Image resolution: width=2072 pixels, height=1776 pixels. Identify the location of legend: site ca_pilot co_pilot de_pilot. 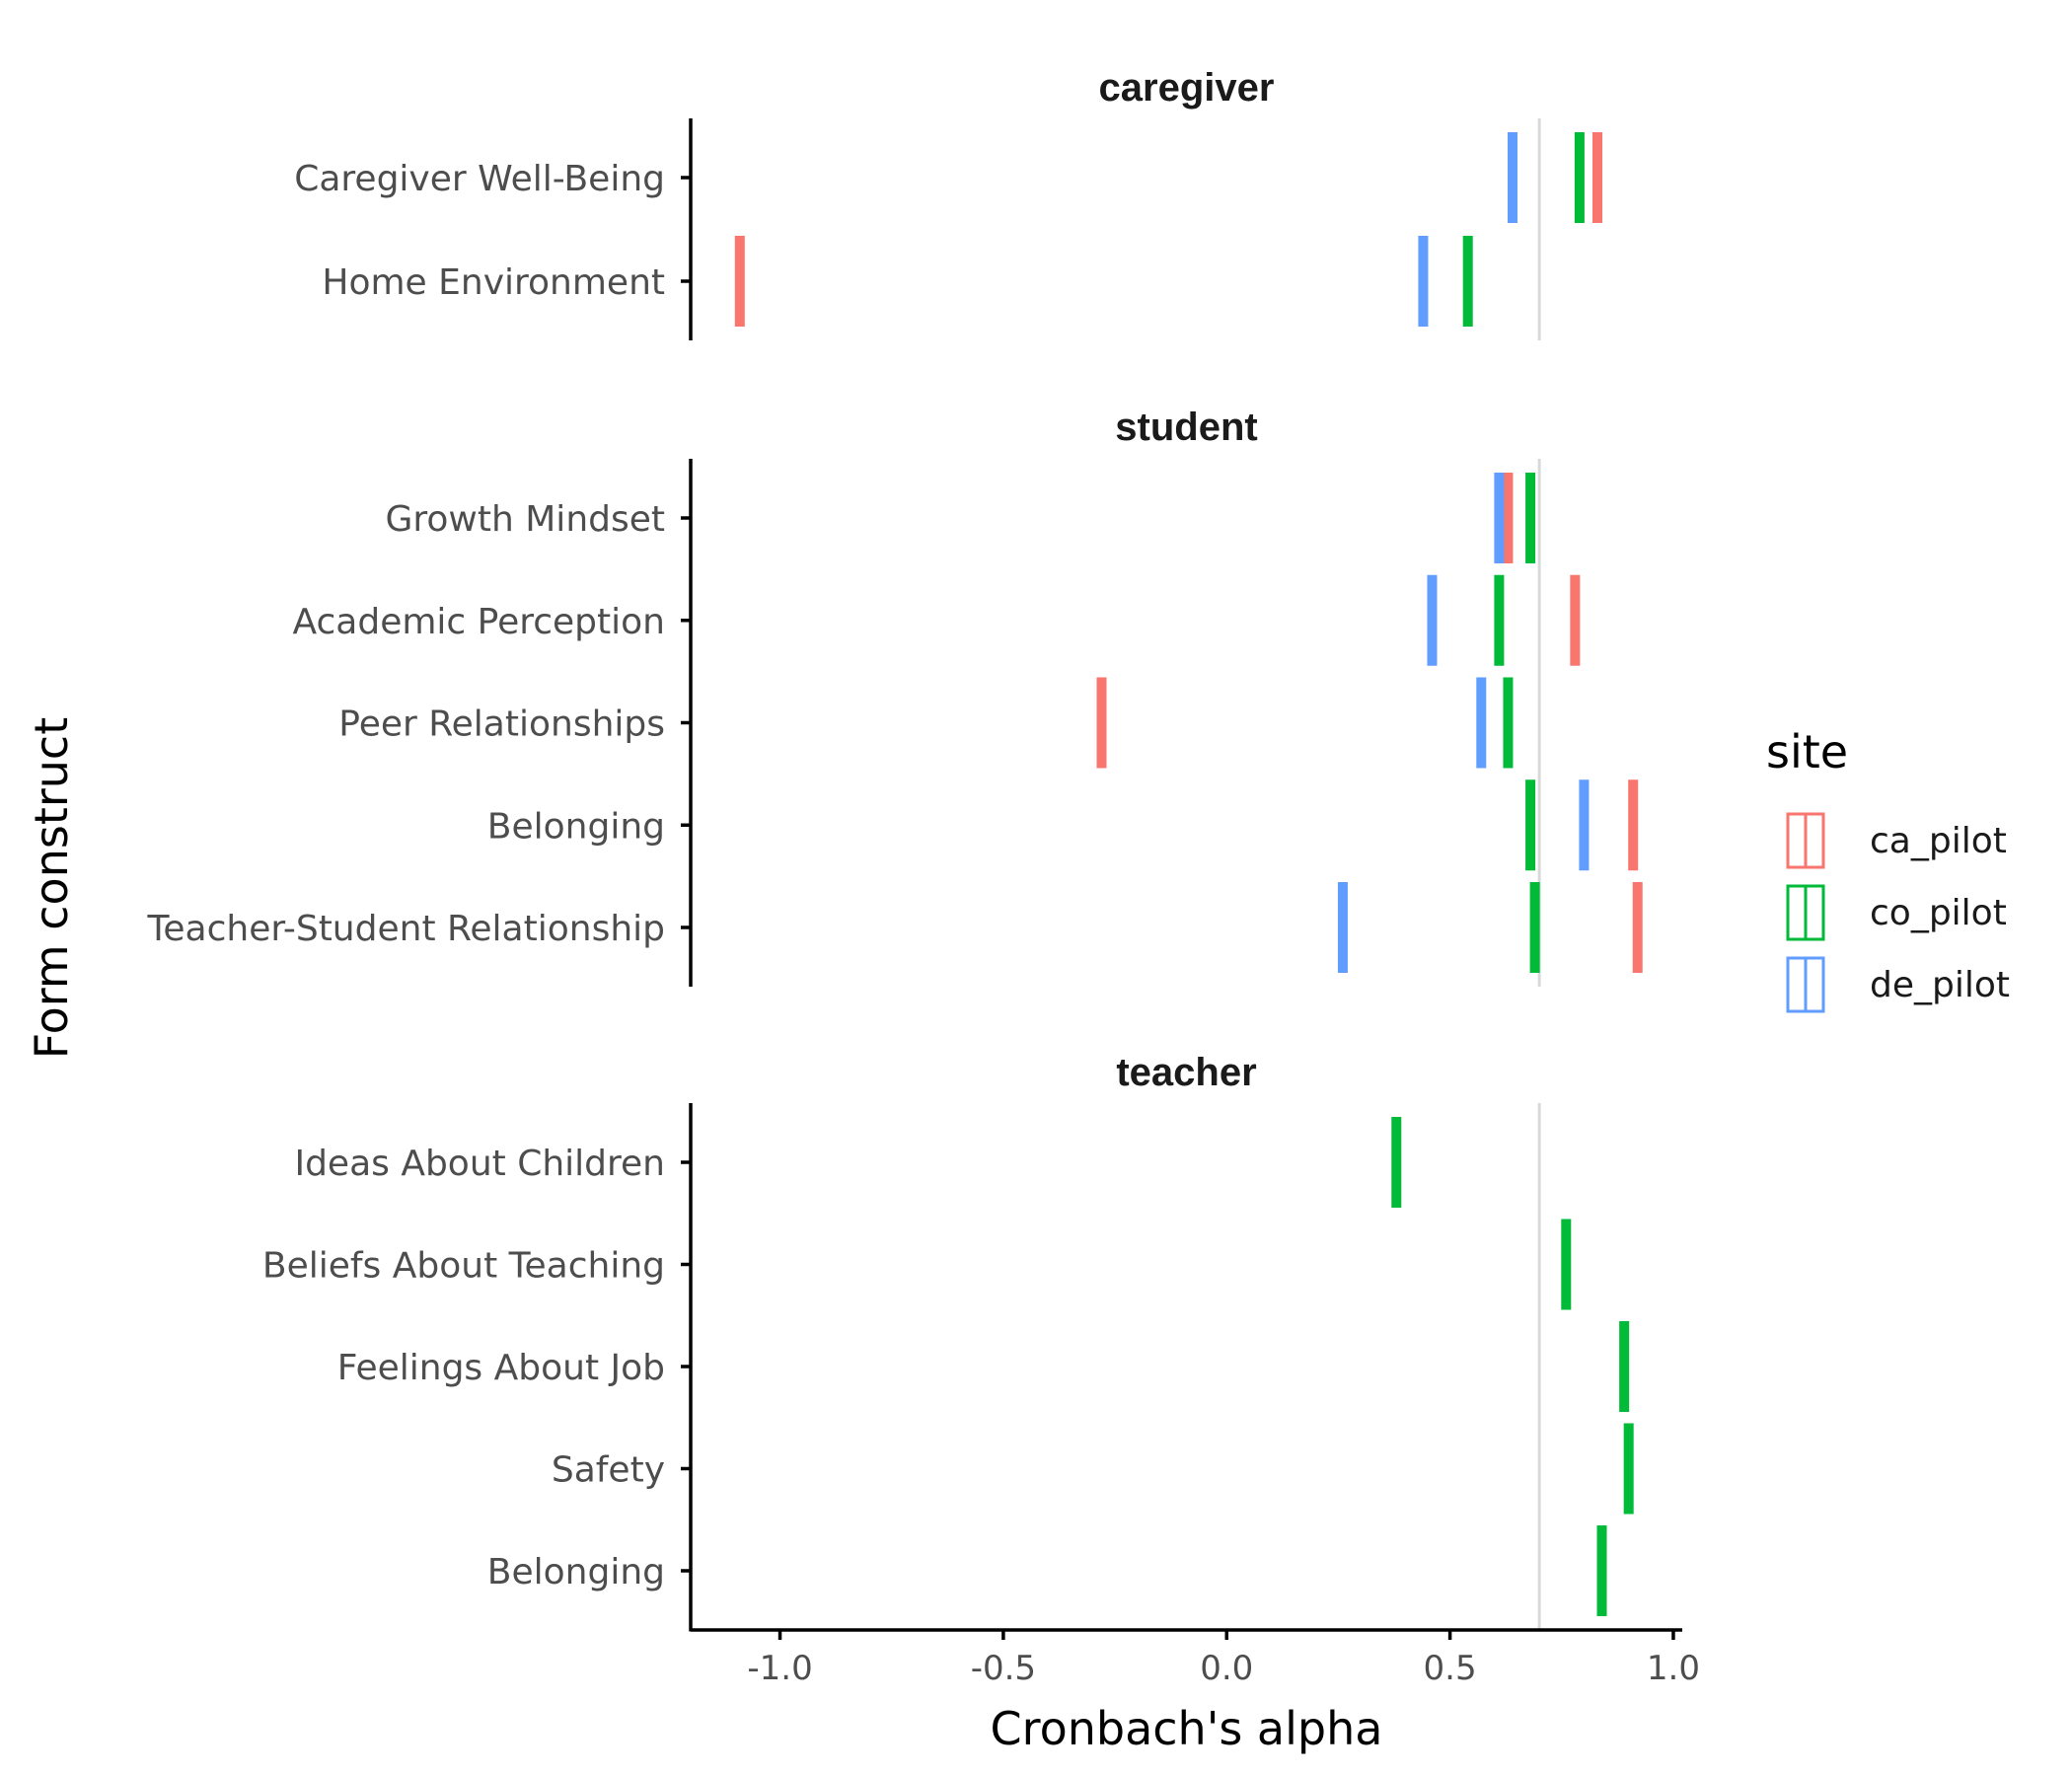
(1888, 869).